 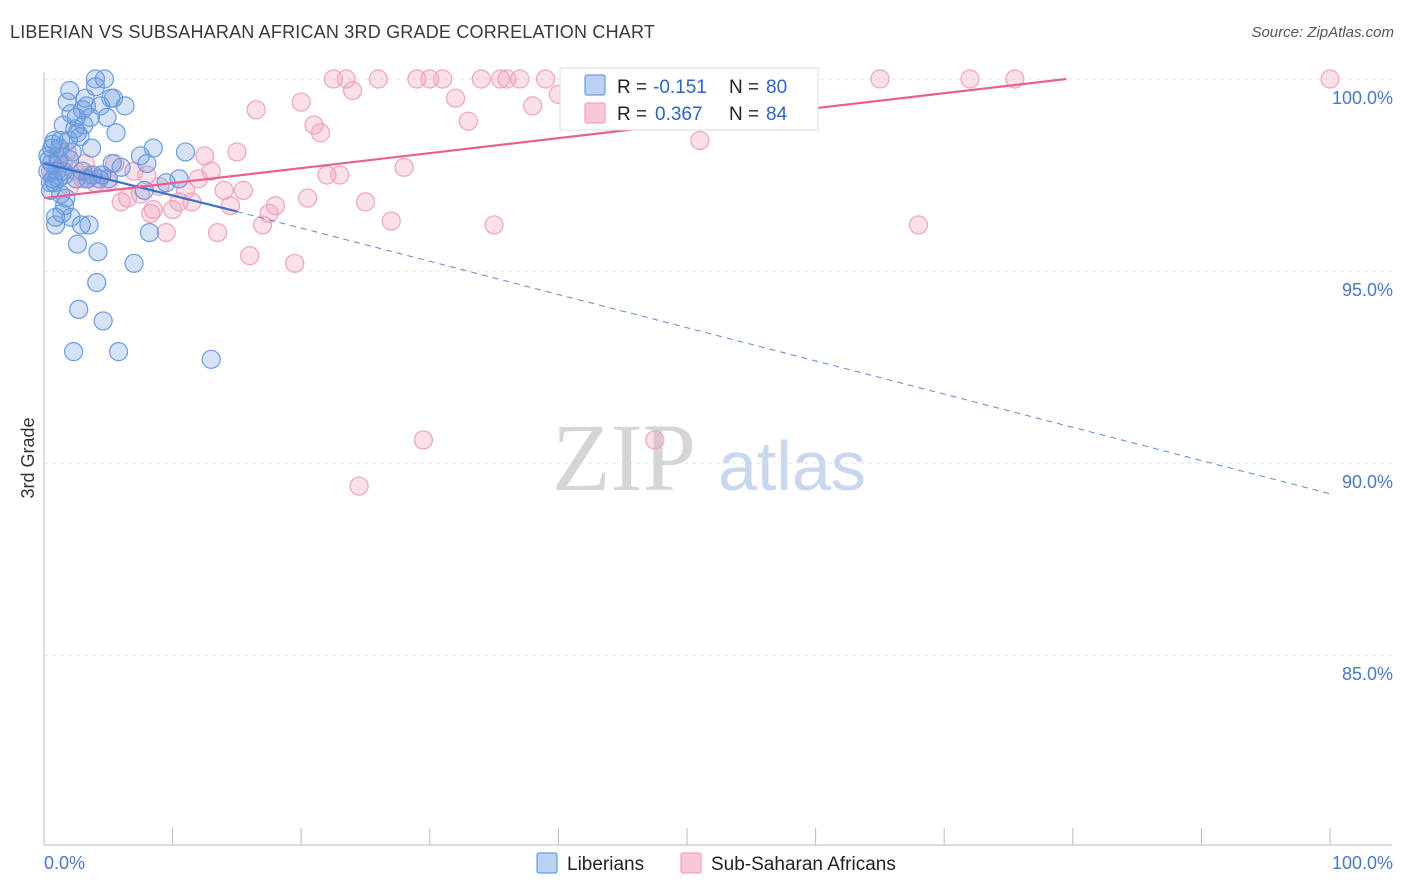 What do you see at coordinates (555, 138) in the screenshot?
I see `subsaharan-trendline` at bounding box center [555, 138].